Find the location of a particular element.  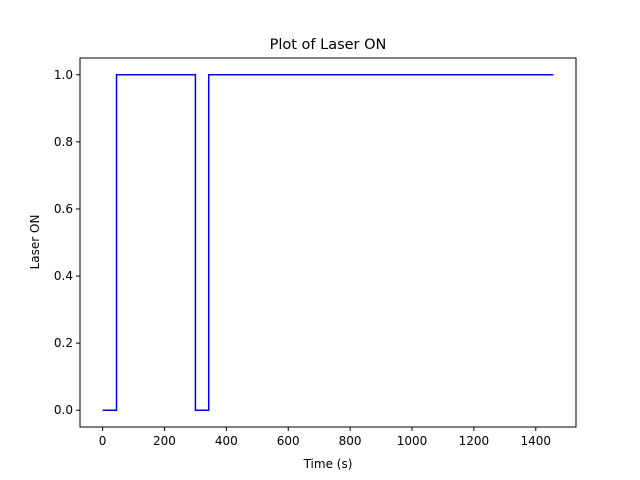

x-tick-label: 800 is located at coordinates (350, 441).